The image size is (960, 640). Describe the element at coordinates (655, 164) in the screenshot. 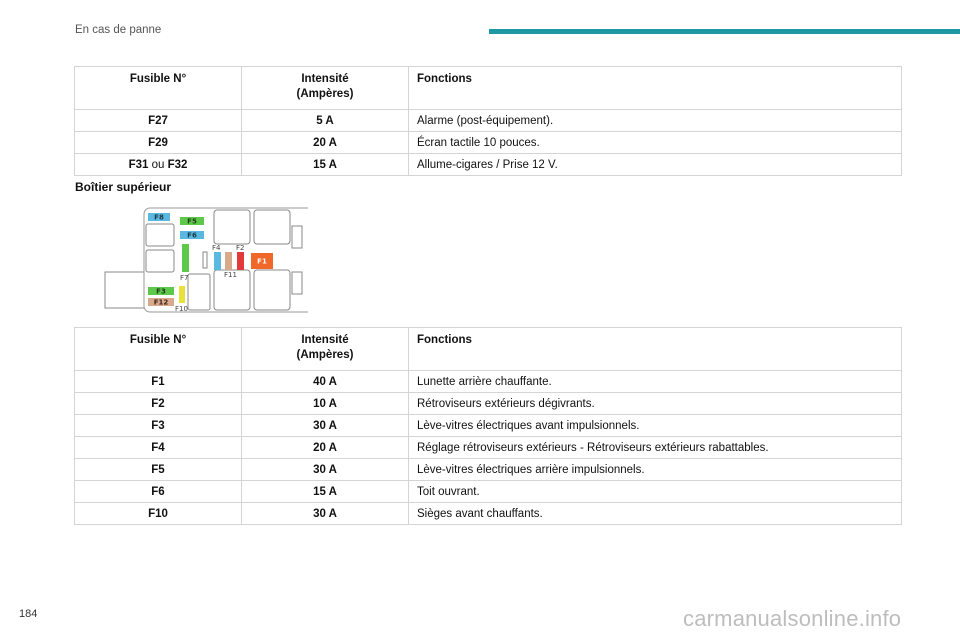

I see `function-cell: Allume-cigares / Prise 12 V.` at that location.